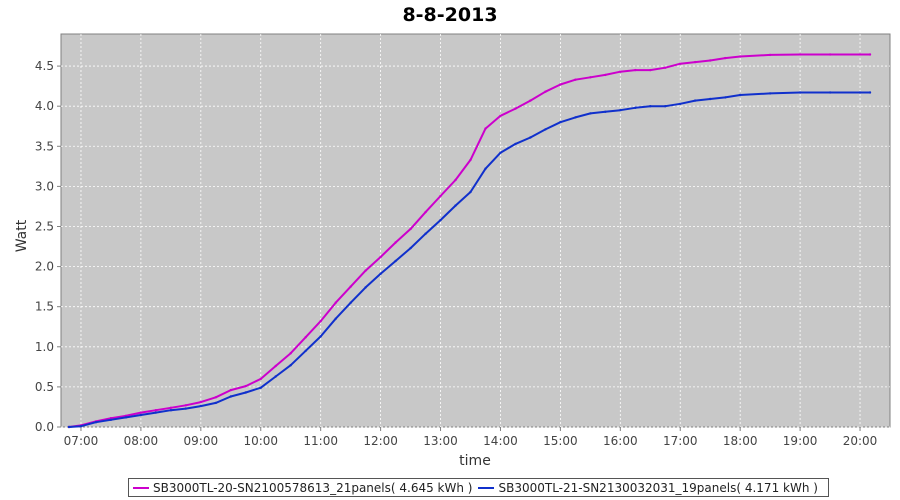  I want to click on y-tick-label: 0.5, so click(44, 387).